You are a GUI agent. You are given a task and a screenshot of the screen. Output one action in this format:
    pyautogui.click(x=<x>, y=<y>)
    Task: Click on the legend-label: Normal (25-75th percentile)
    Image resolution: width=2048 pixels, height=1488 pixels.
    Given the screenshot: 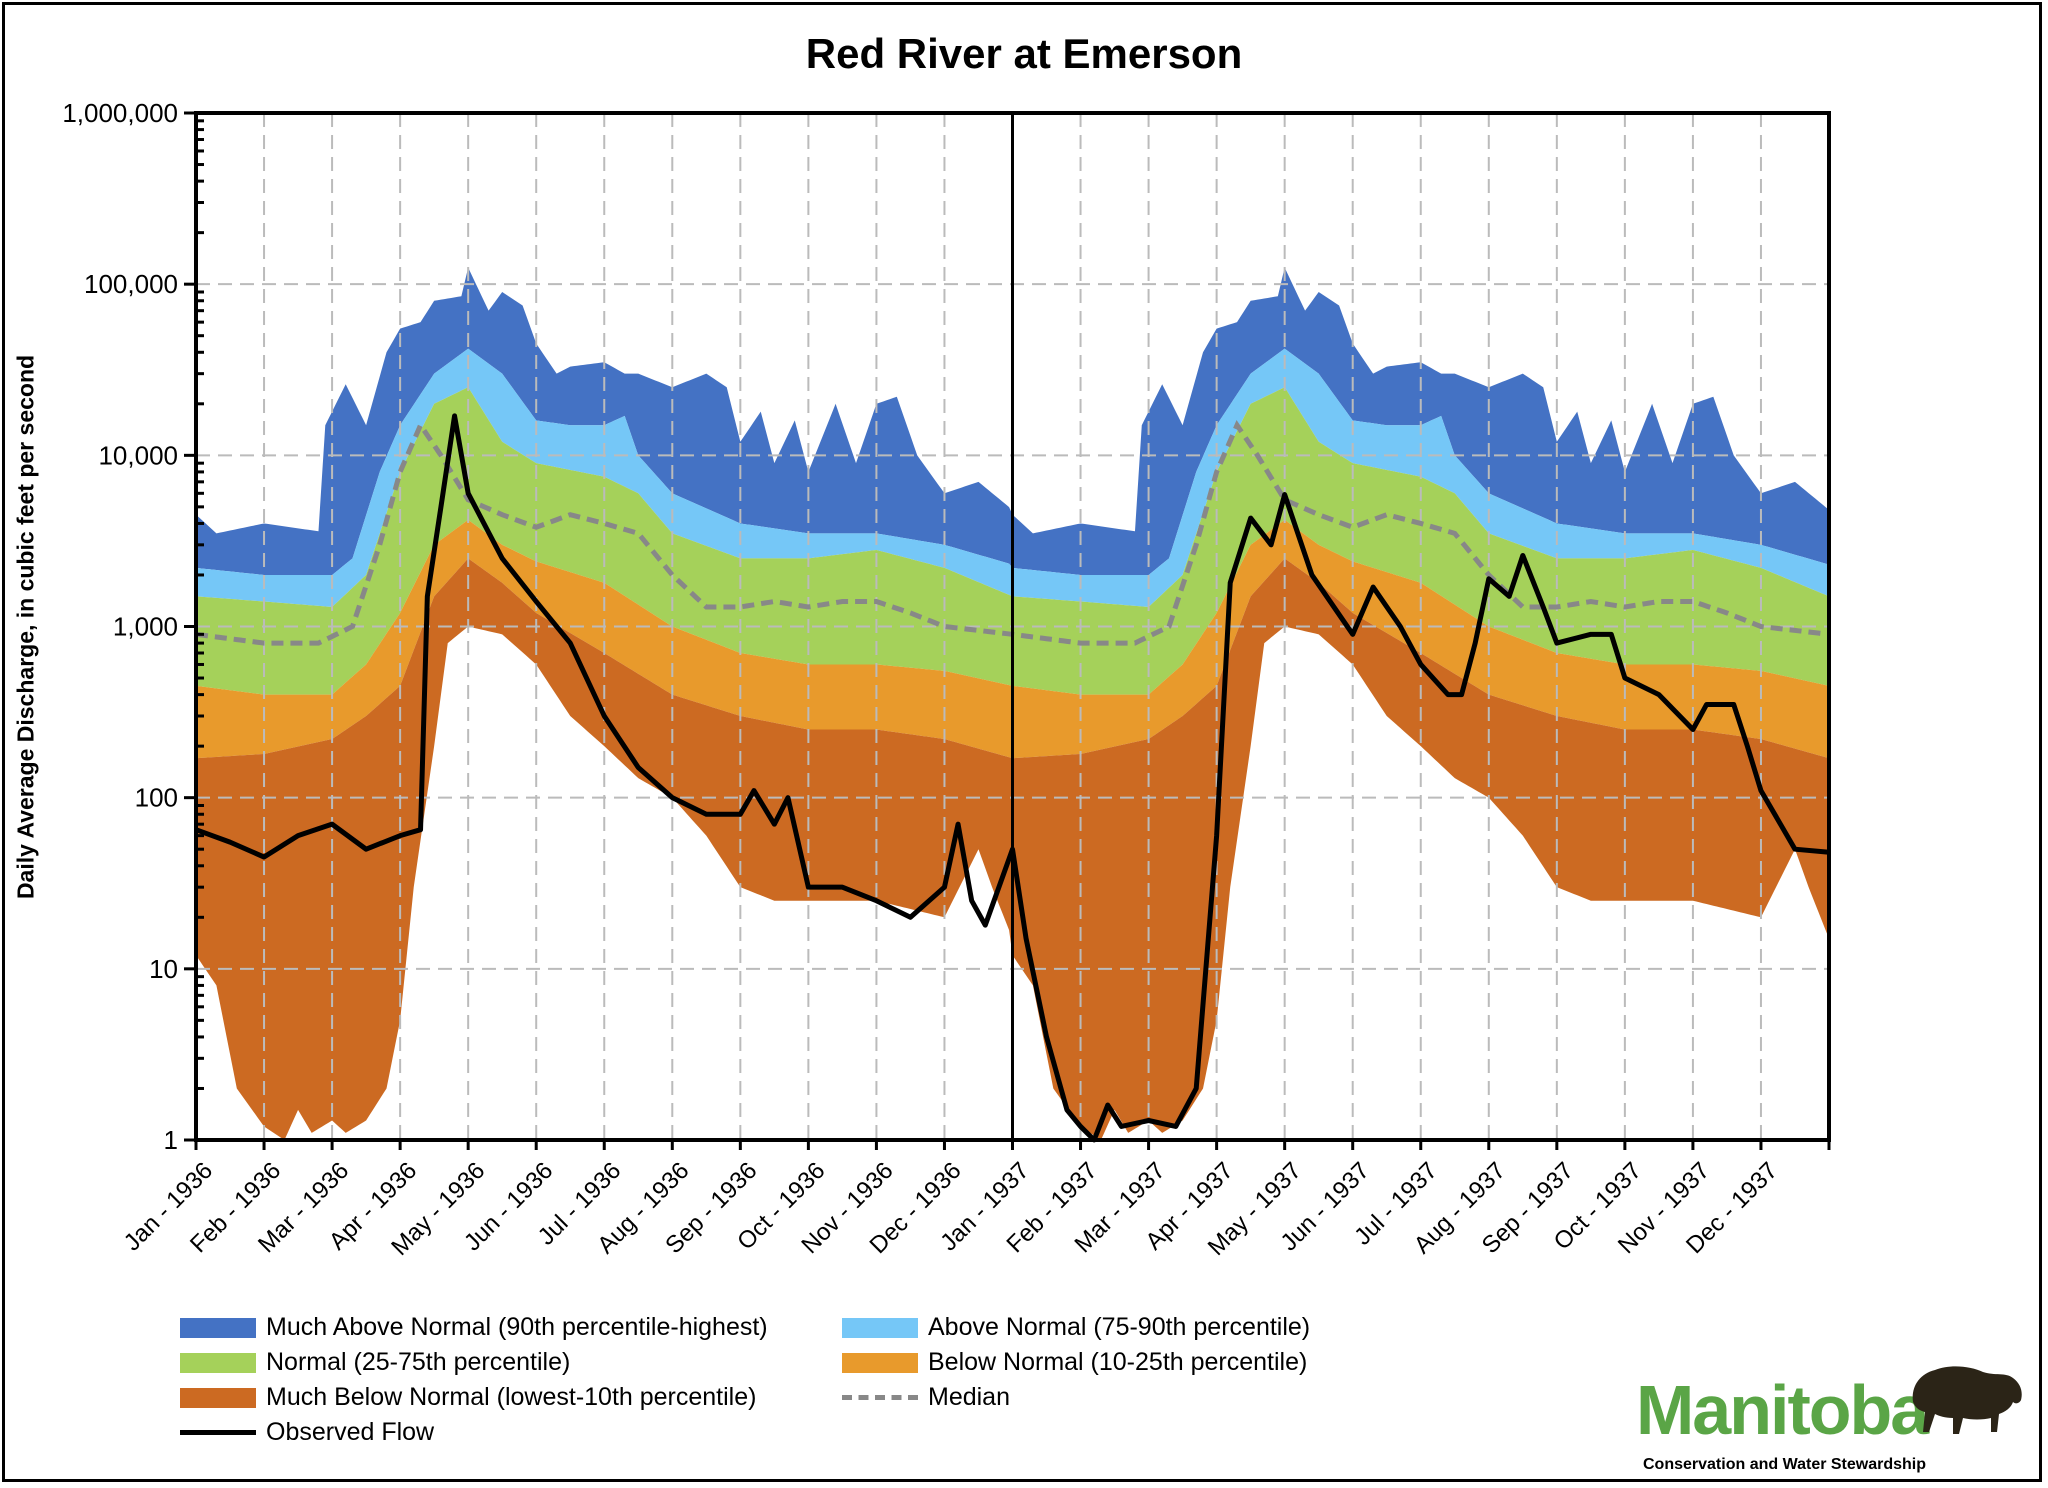 What is the action you would take?
    pyautogui.click(x=418, y=1362)
    